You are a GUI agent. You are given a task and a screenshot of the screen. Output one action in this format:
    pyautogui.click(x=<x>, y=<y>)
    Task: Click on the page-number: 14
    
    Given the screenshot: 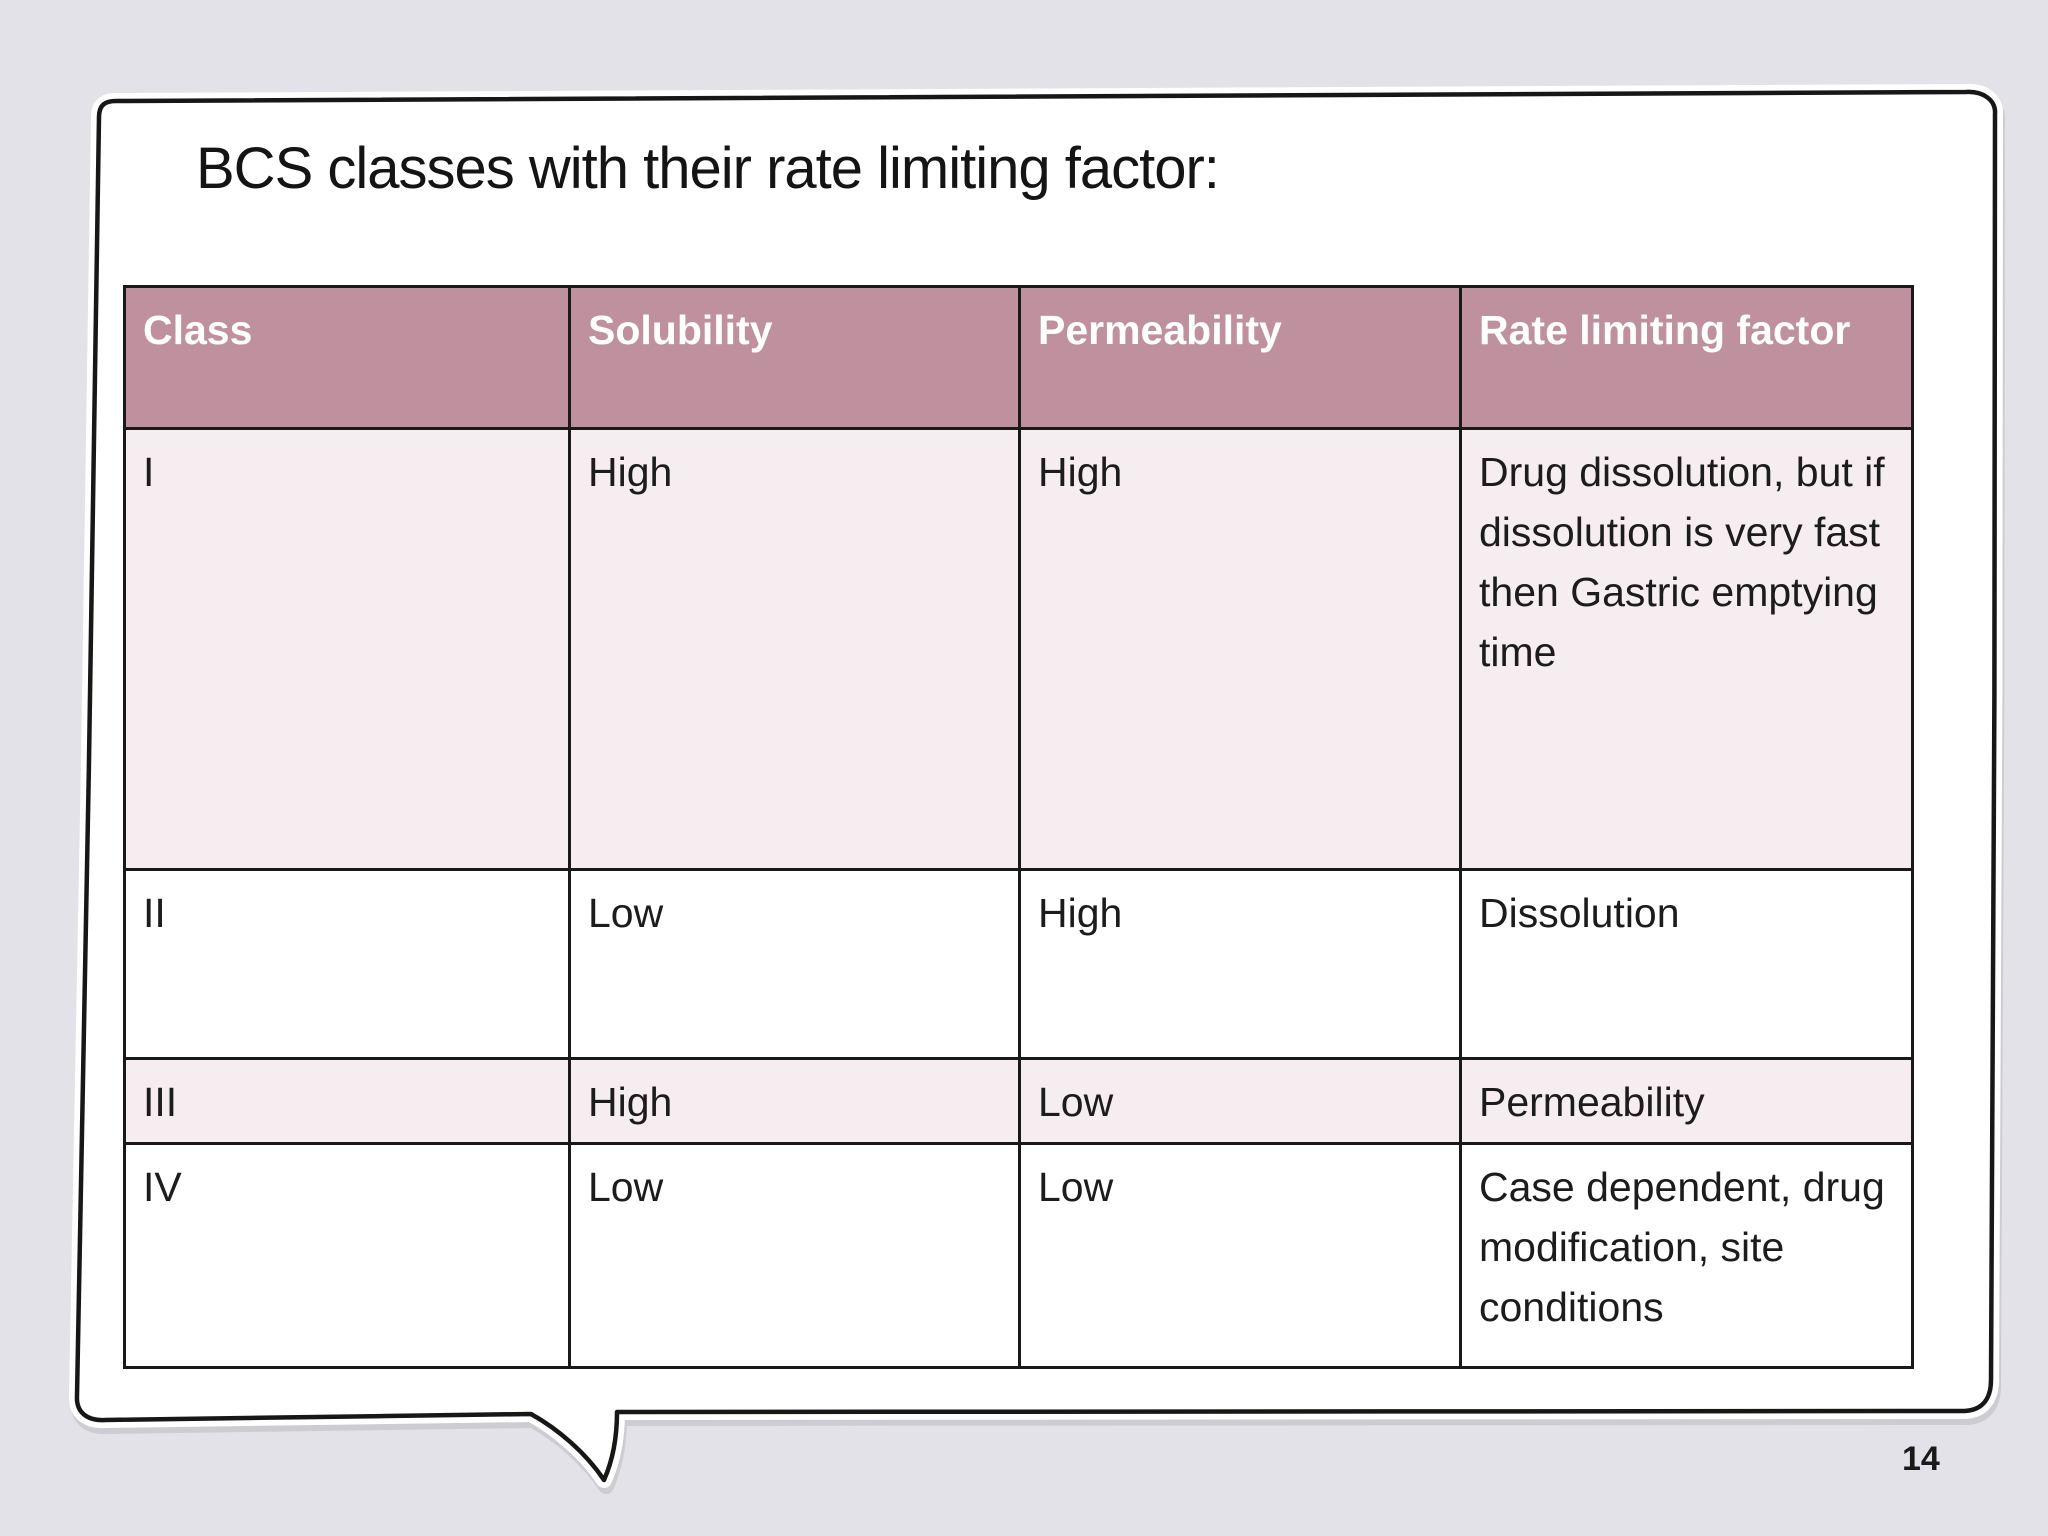 What is the action you would take?
    pyautogui.click(x=1921, y=1459)
    